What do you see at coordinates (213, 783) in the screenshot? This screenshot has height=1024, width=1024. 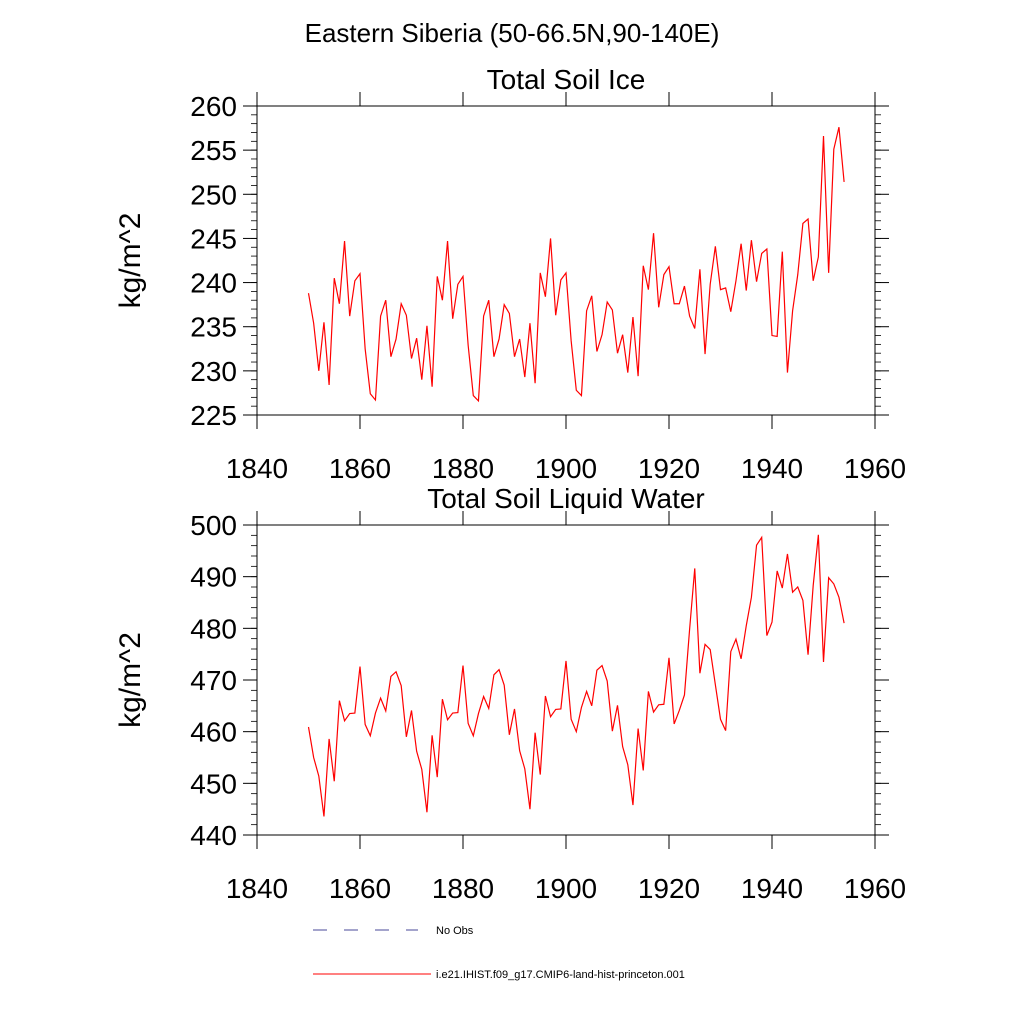 I see `chart2-y-tick-label: 450` at bounding box center [213, 783].